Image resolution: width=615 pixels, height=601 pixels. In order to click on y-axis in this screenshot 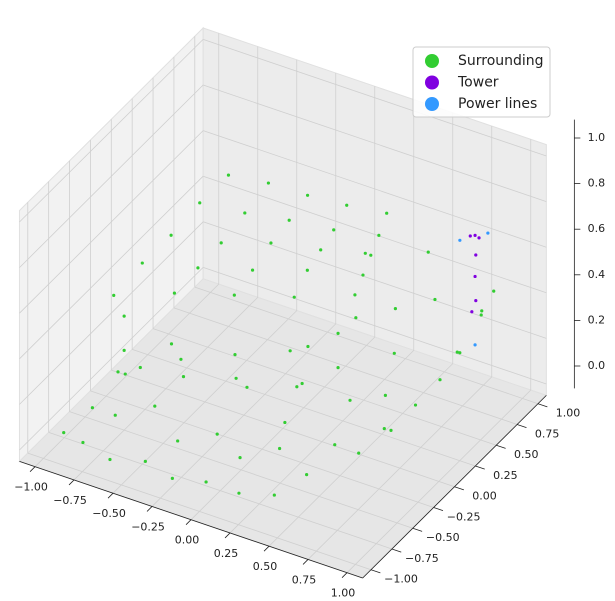, I will do `click(454, 487)`.